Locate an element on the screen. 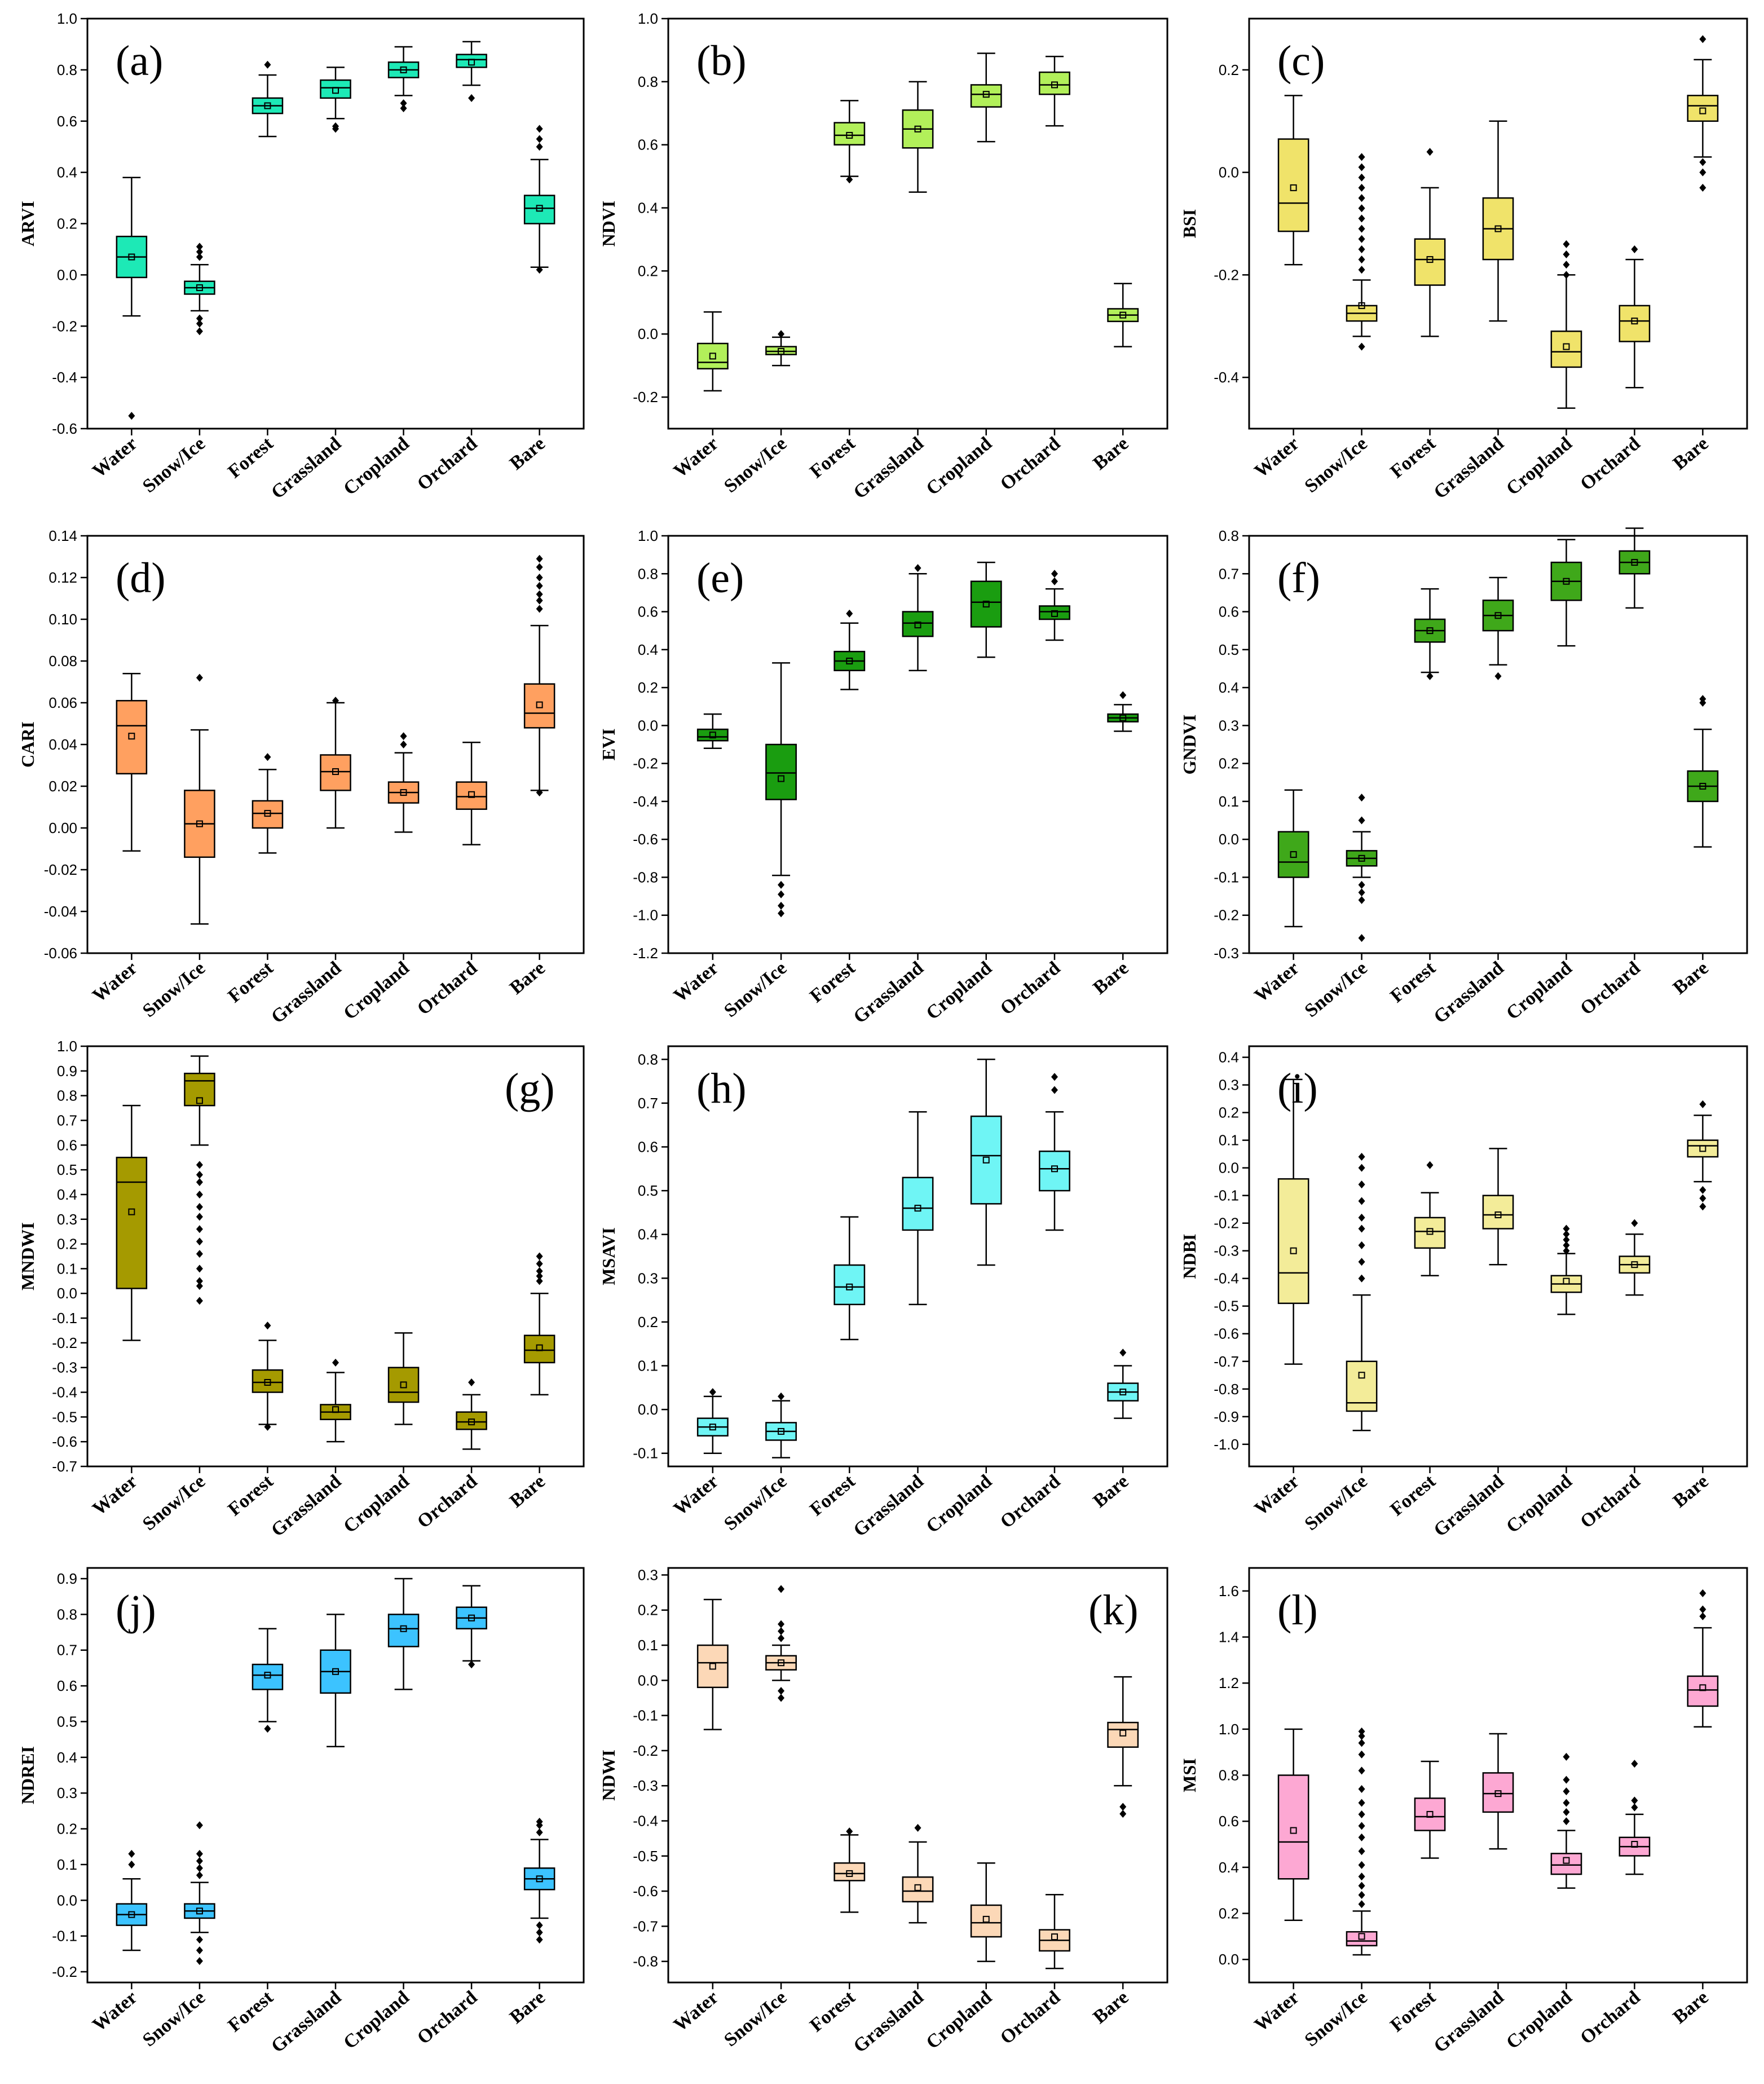  y-axis-title: CARI is located at coordinates (27, 745).